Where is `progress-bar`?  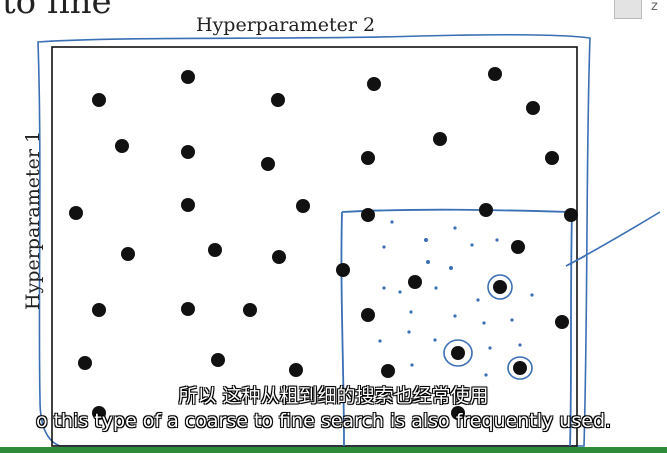 progress-bar is located at coordinates (333, 450).